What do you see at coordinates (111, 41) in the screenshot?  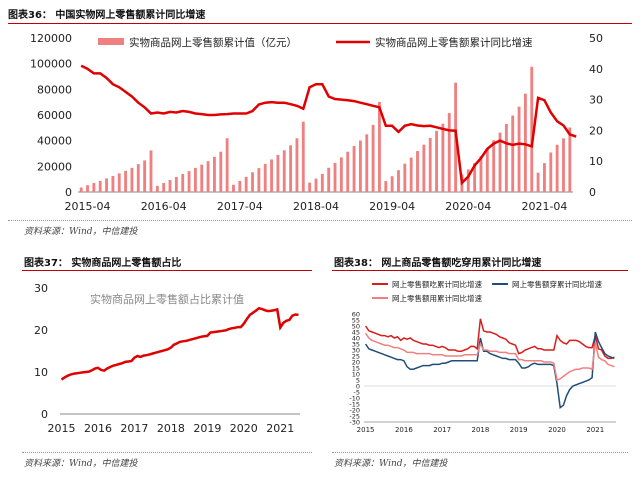 I see `legend-swatch-bars` at bounding box center [111, 41].